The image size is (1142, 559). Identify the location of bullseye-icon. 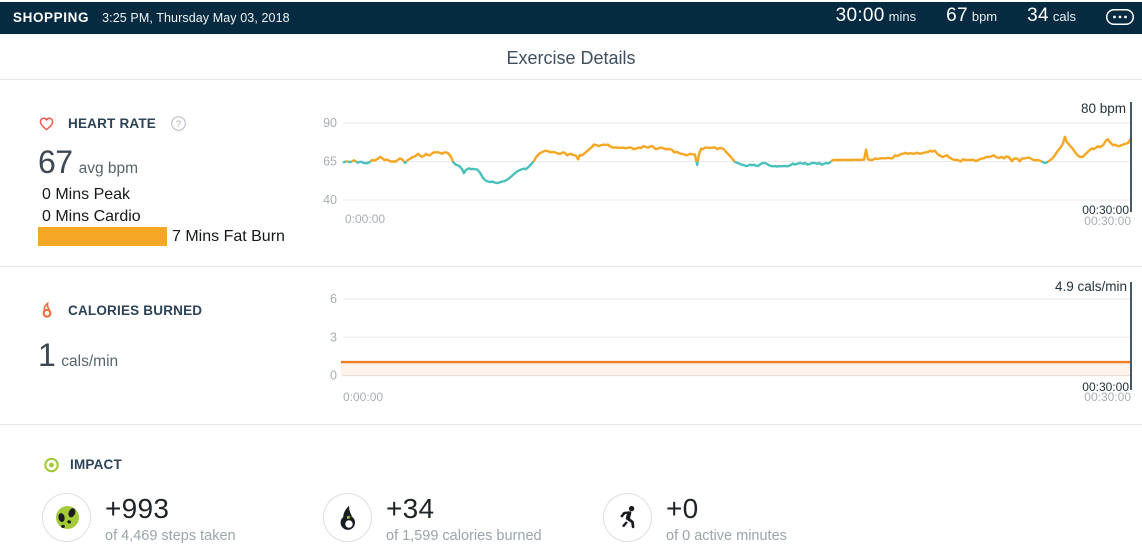
(51, 464).